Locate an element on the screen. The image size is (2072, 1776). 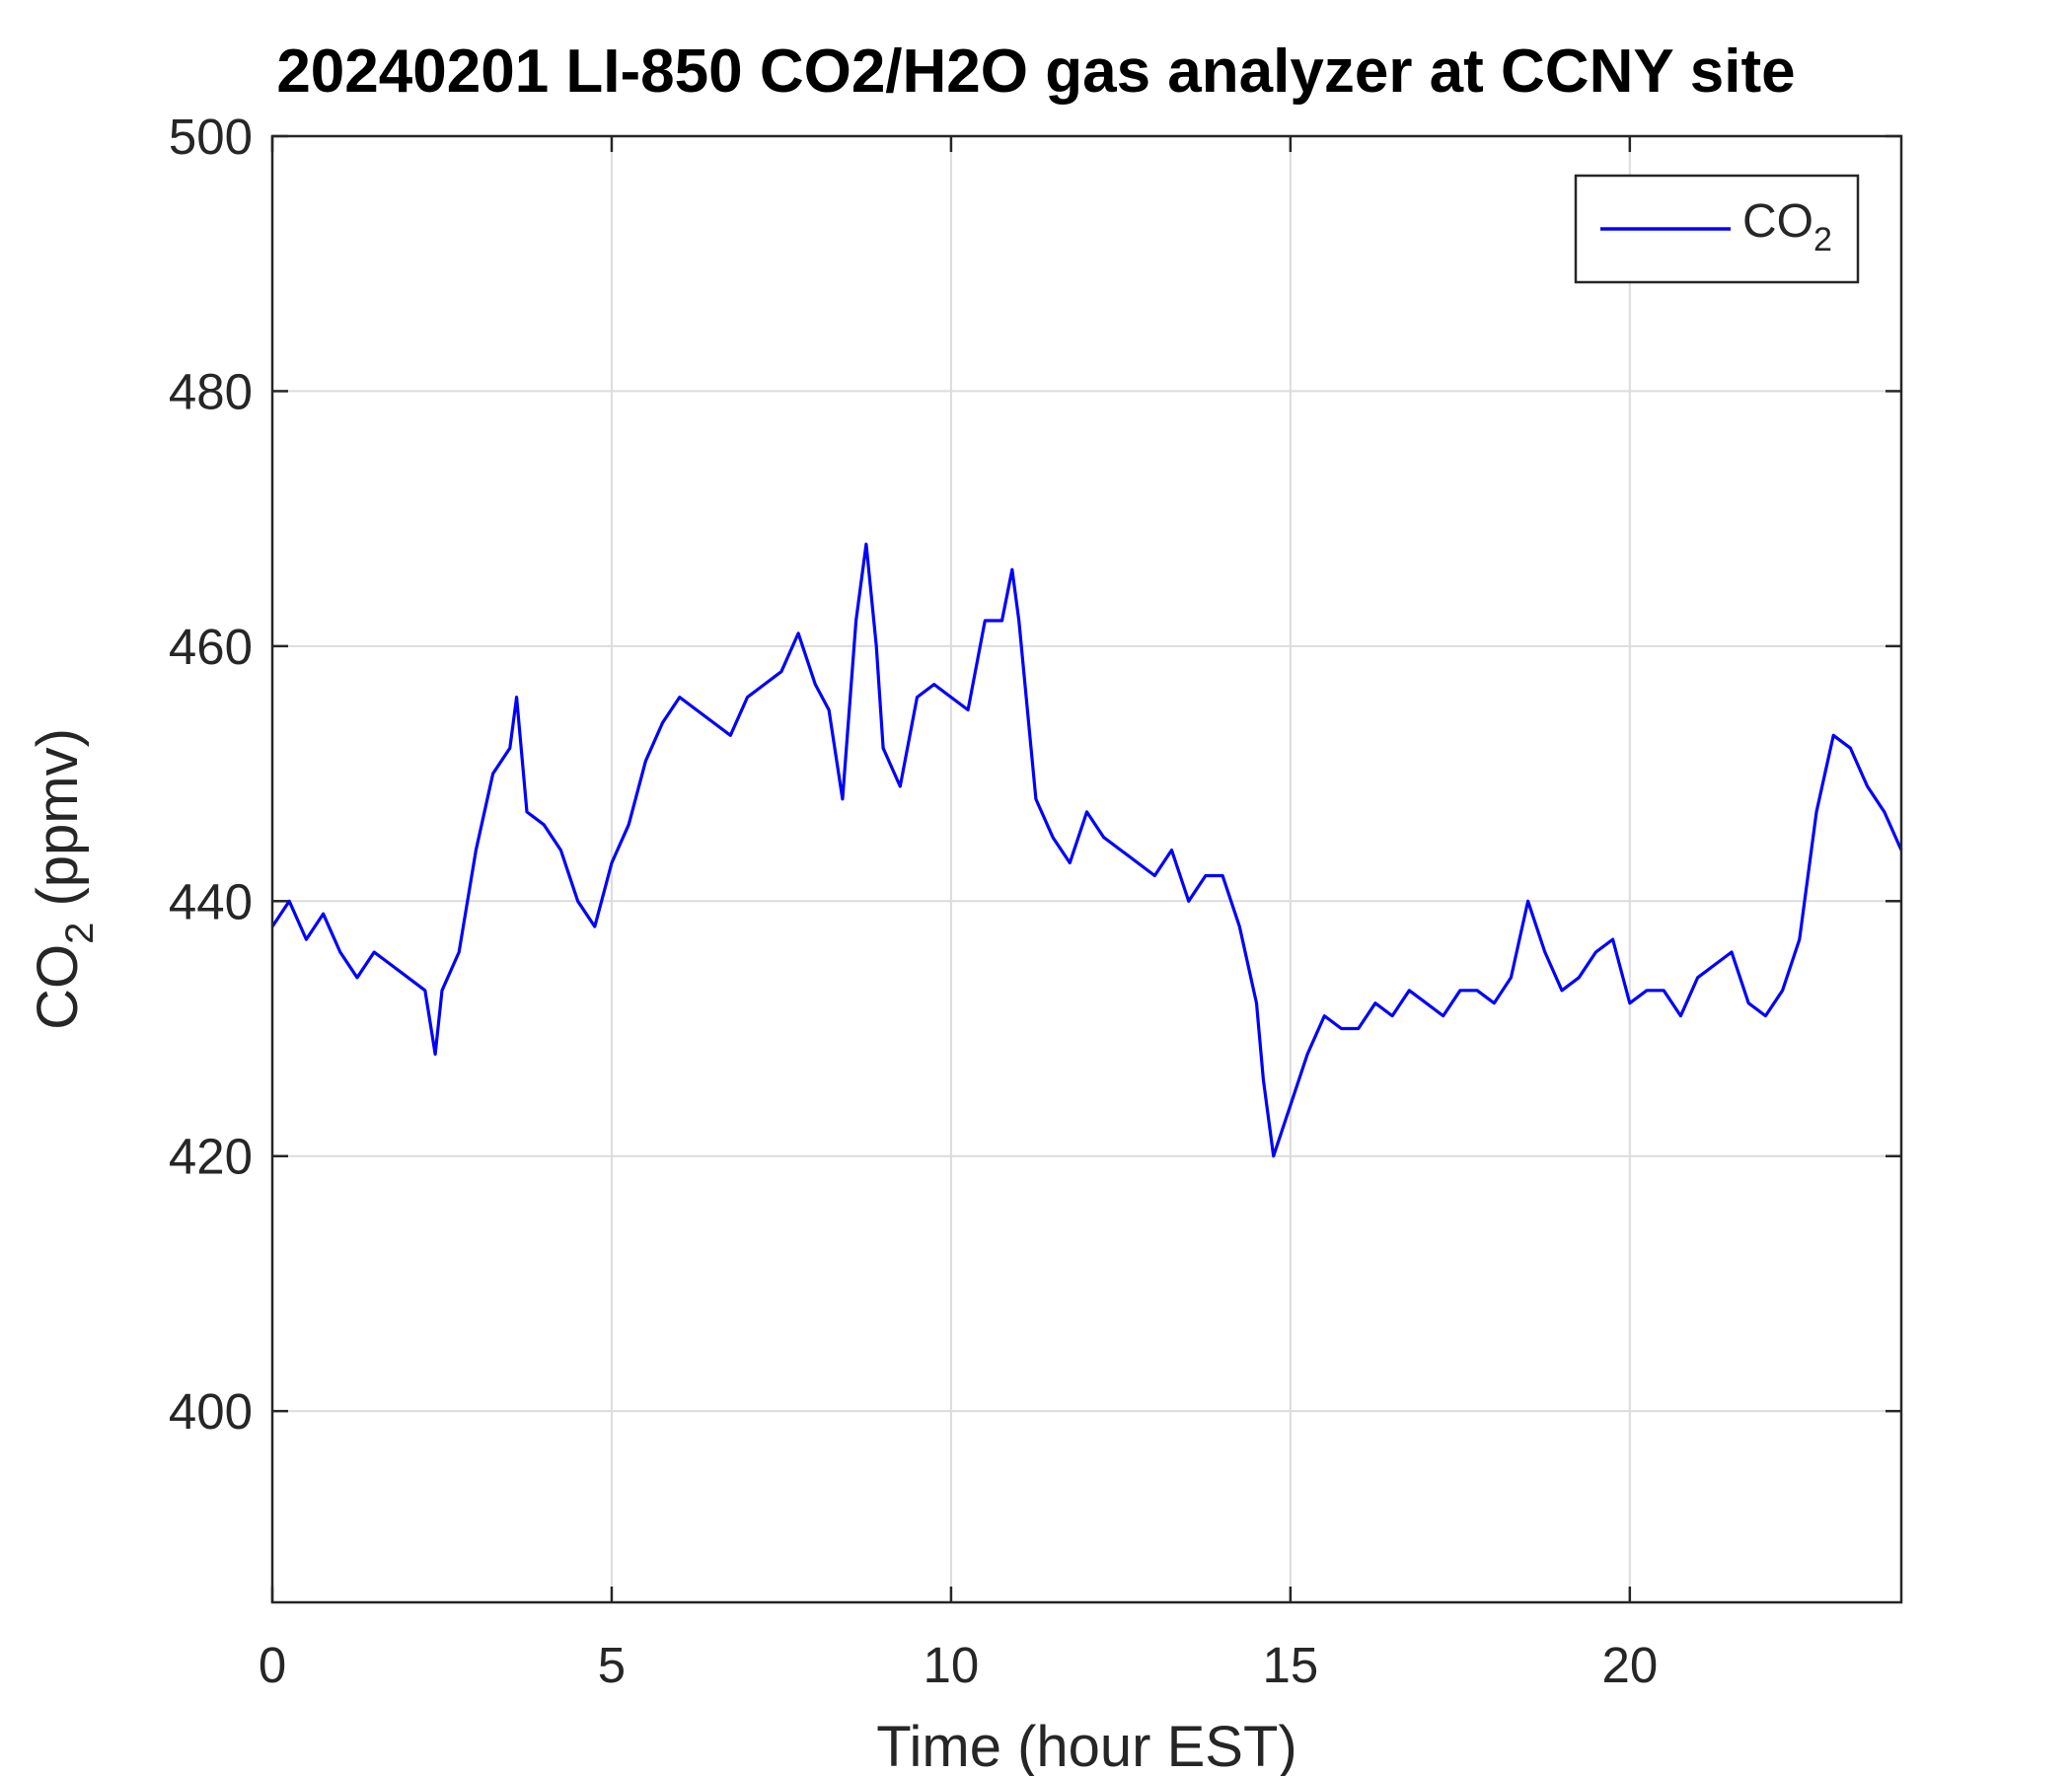
legend: CO2 is located at coordinates (1717, 229).